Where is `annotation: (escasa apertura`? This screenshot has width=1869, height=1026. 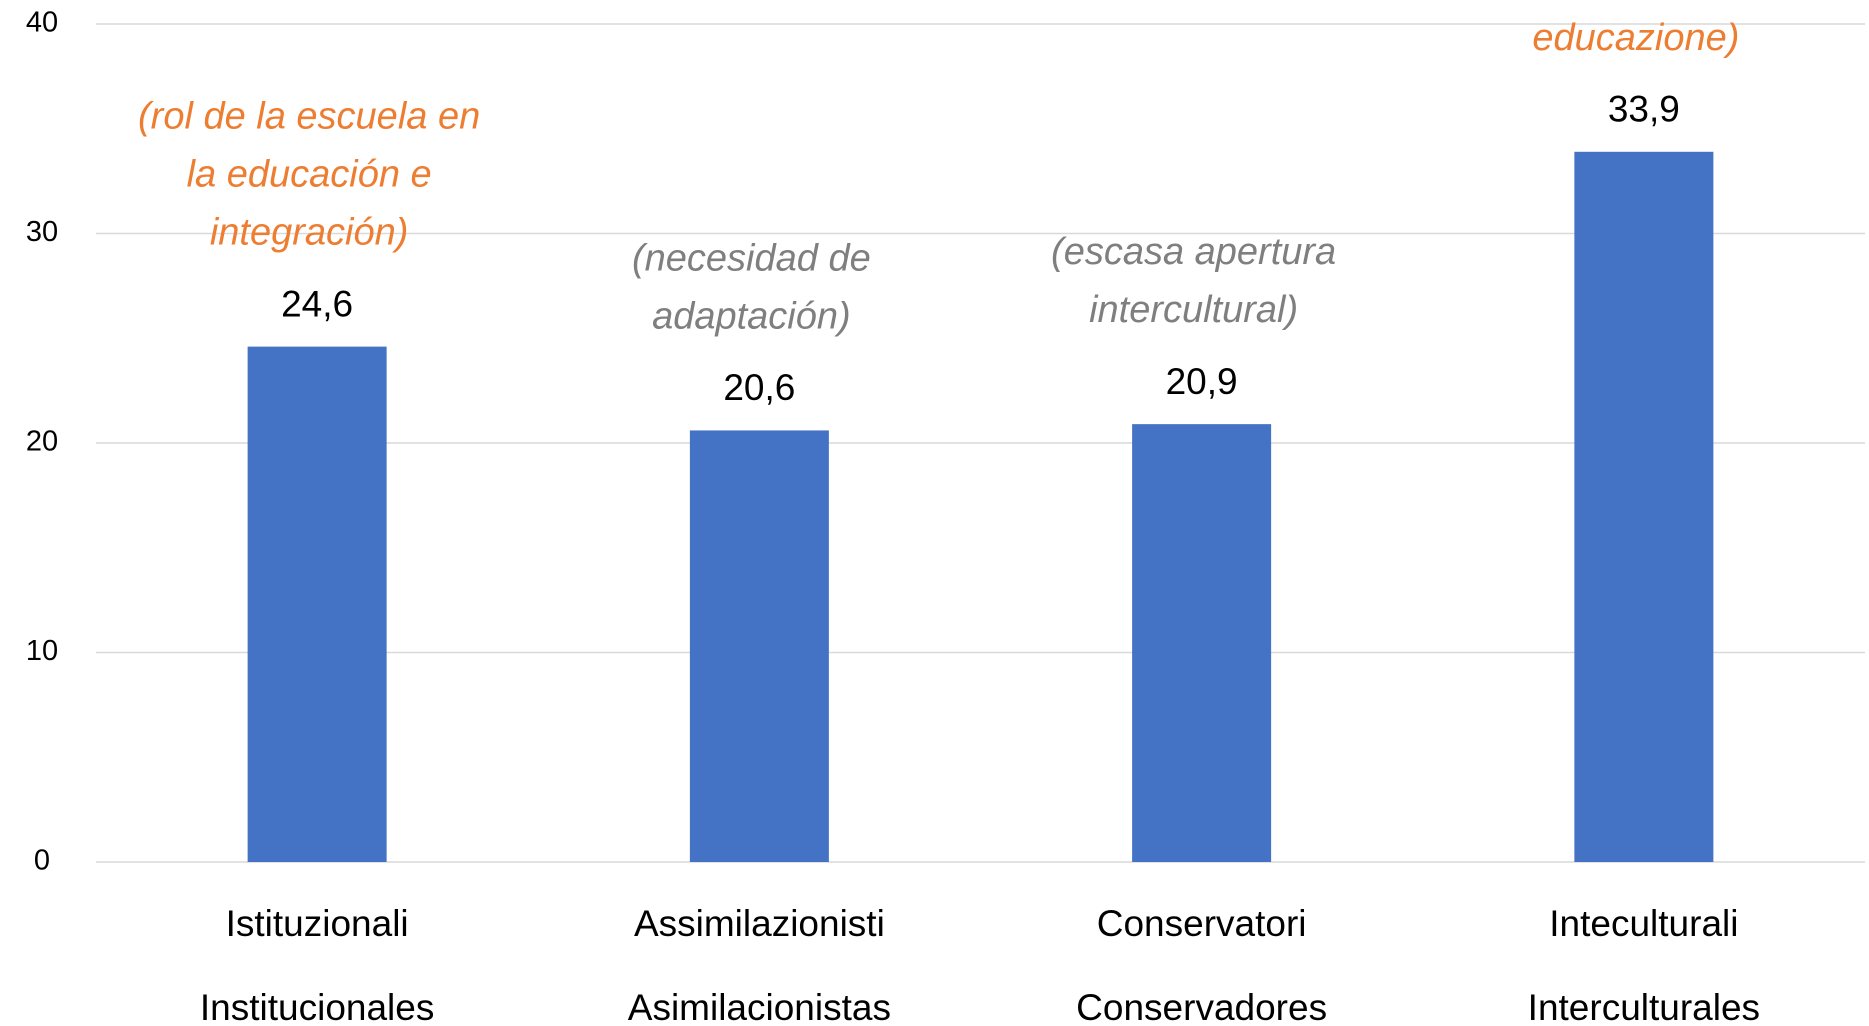
annotation: (escasa apertura is located at coordinates (1193, 252).